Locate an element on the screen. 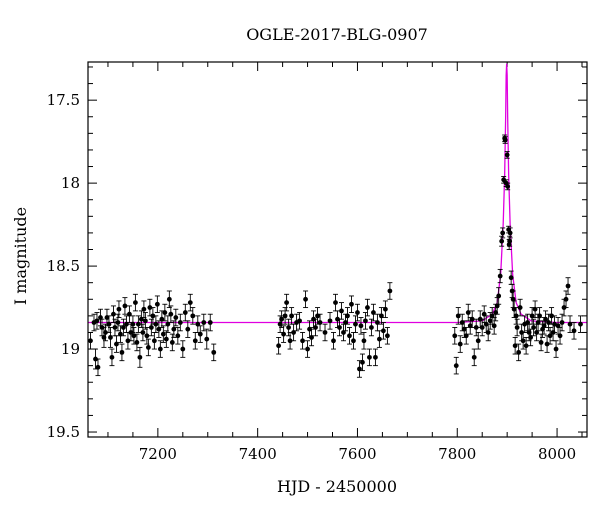  x-tick-label: 7800 is located at coordinates (457, 454).